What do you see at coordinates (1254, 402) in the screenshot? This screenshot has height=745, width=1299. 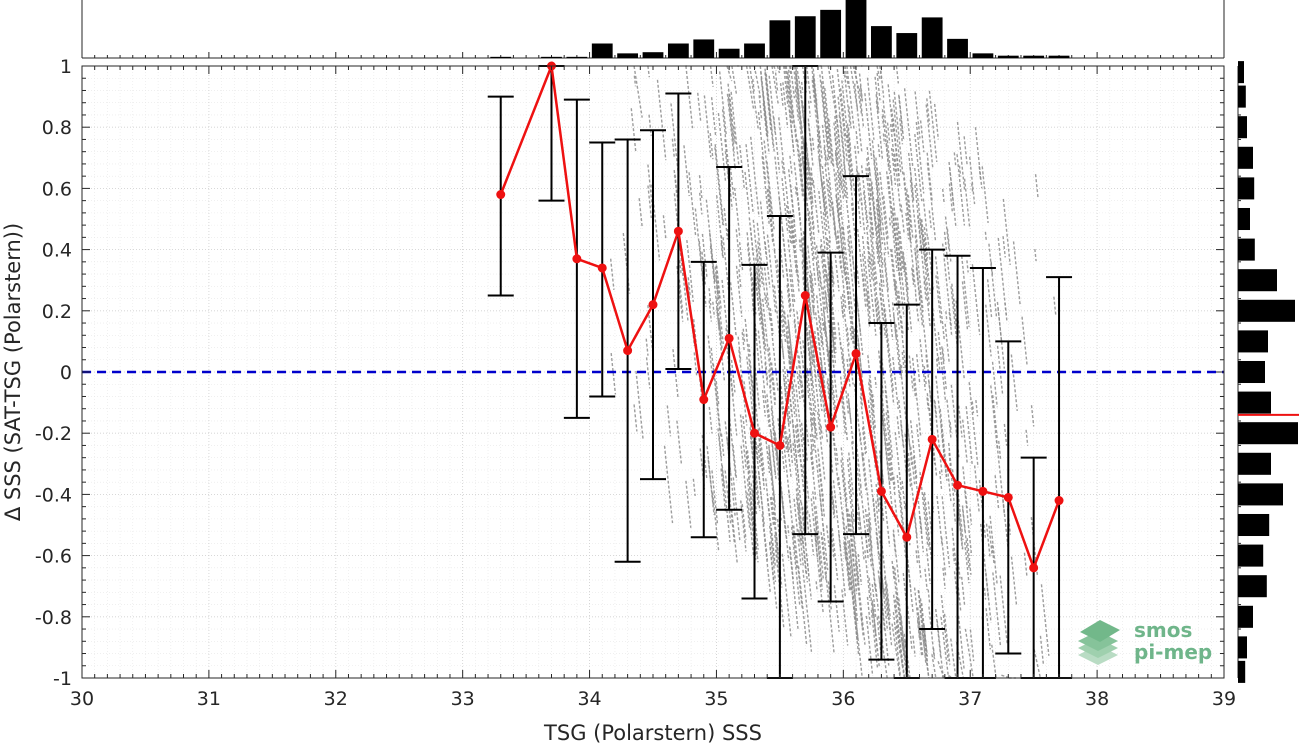 I see `right-histogram-bar` at bounding box center [1254, 402].